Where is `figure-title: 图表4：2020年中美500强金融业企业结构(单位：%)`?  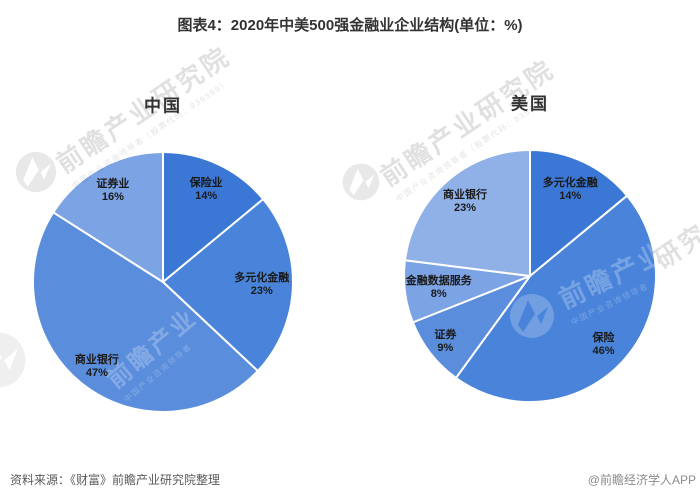 figure-title: 图表4：2020年中美500强金融业企业结构(单位：%) is located at coordinates (350, 25).